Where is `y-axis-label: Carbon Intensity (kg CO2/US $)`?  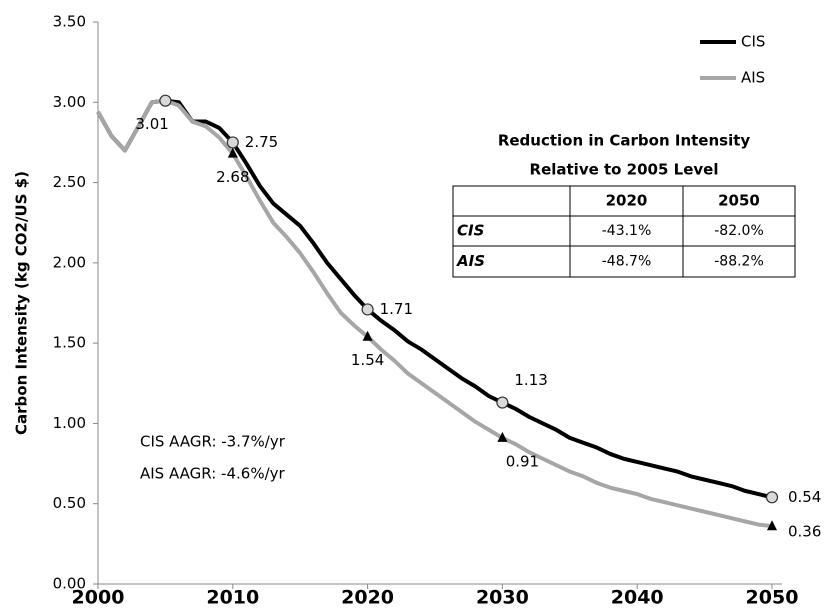 y-axis-label: Carbon Intensity (kg CO2/US $) is located at coordinates (22, 303).